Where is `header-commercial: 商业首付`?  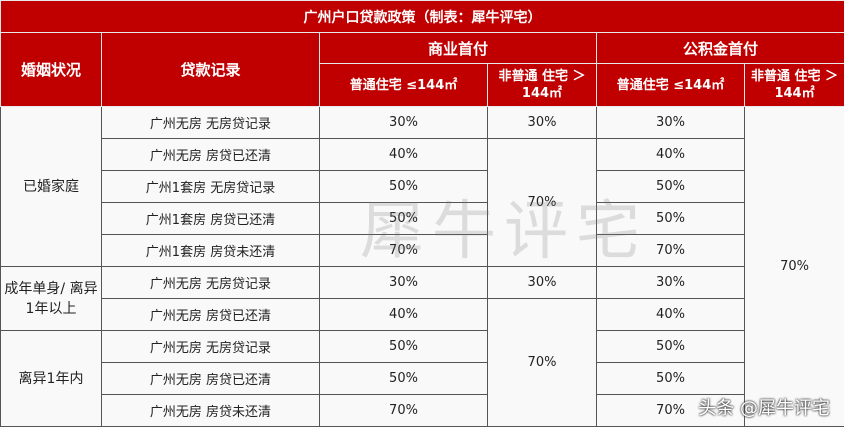
header-commercial: 商业首付 is located at coordinates (458, 48).